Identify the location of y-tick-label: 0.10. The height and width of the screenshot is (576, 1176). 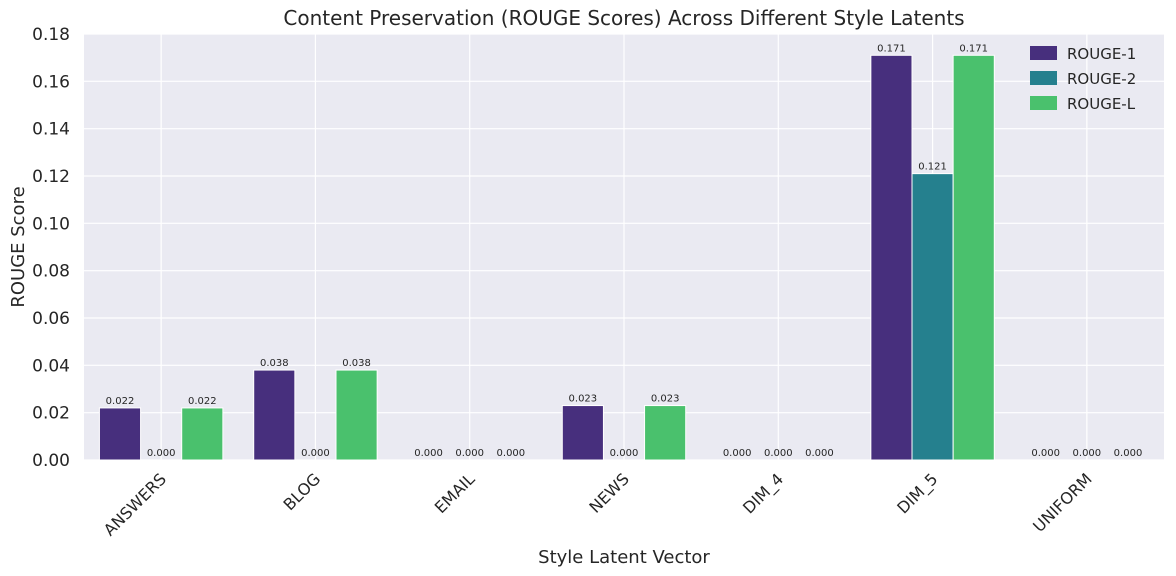
(51, 224).